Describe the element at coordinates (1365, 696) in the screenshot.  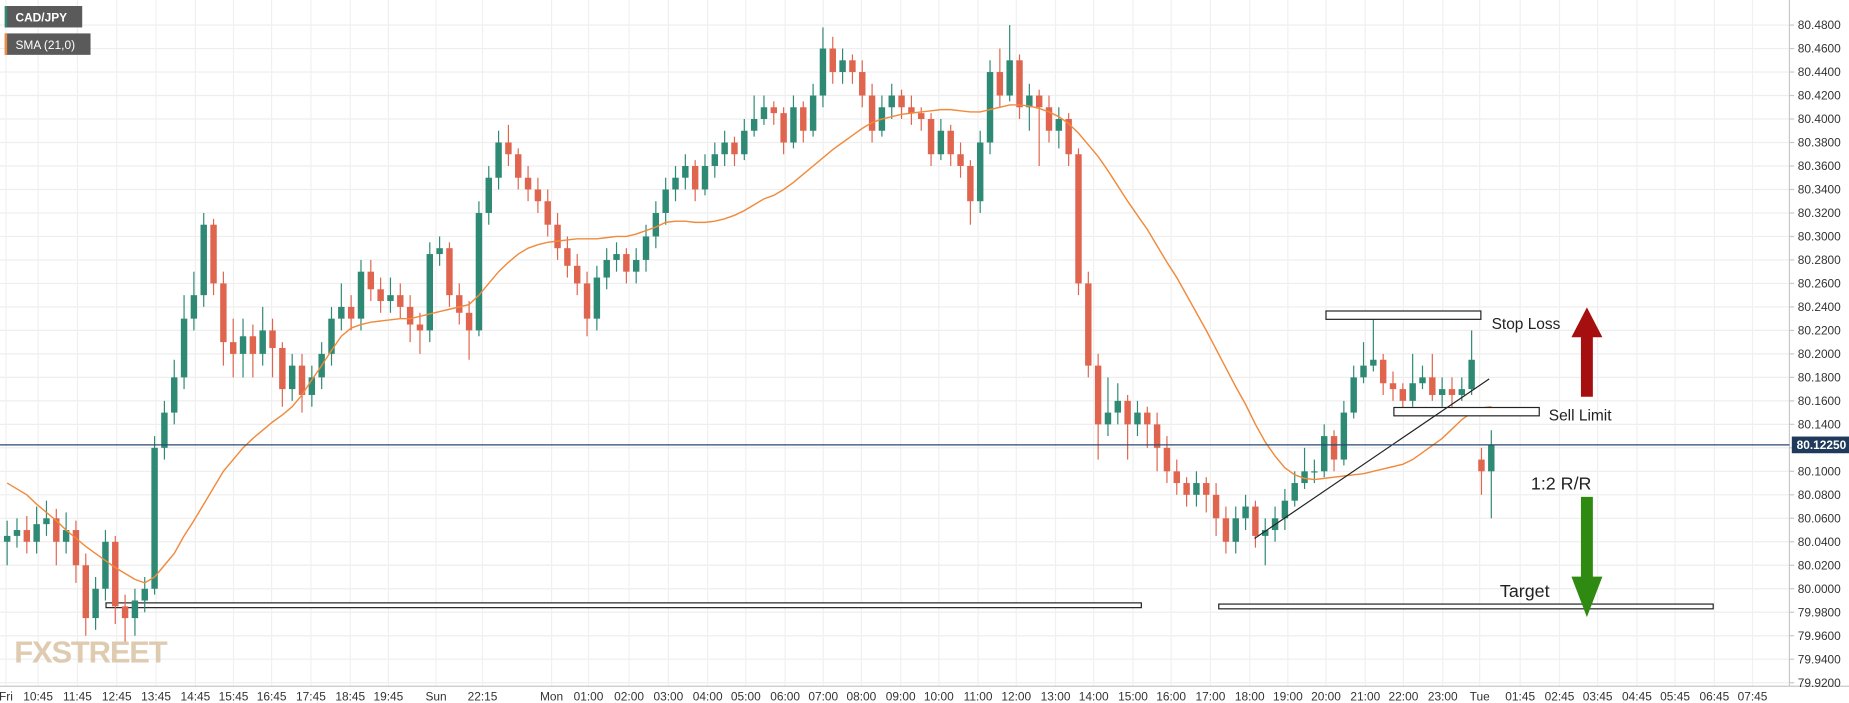
I see `x-tick-label: 21:00` at that location.